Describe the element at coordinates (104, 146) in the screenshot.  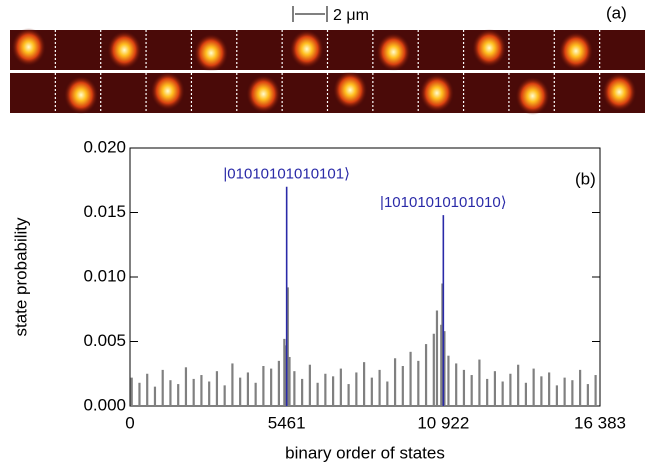
I see `y-tick-label: 0.020` at that location.